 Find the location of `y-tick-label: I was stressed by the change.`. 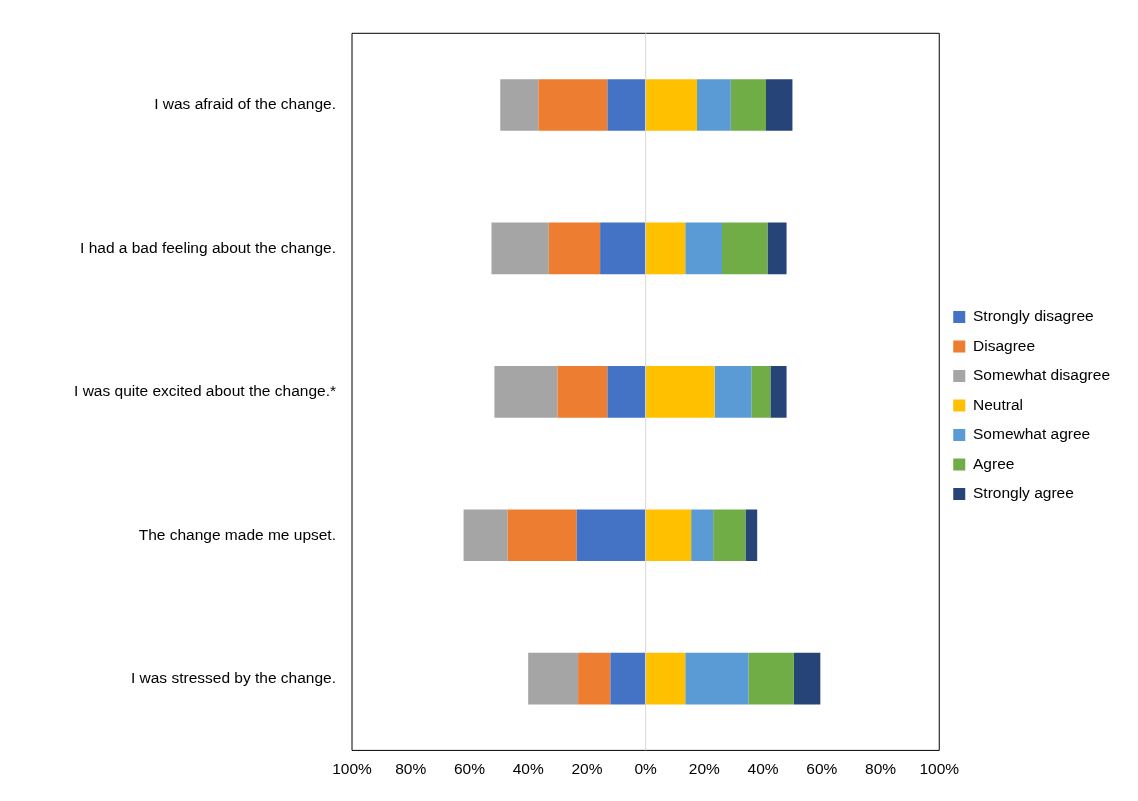

y-tick-label: I was stressed by the change. is located at coordinates (233, 677).